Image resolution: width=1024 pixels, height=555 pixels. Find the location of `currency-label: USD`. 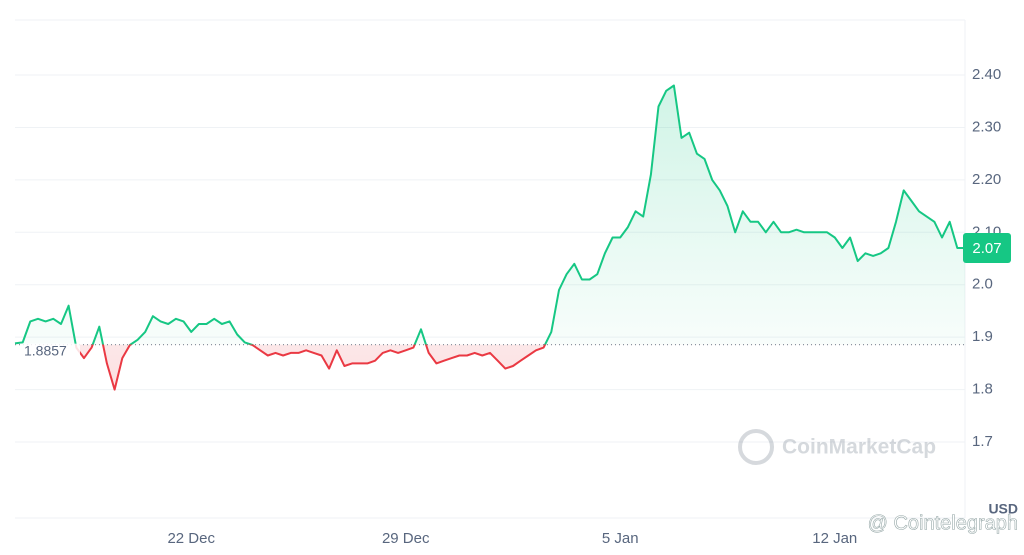

currency-label: USD is located at coordinates (1003, 509).